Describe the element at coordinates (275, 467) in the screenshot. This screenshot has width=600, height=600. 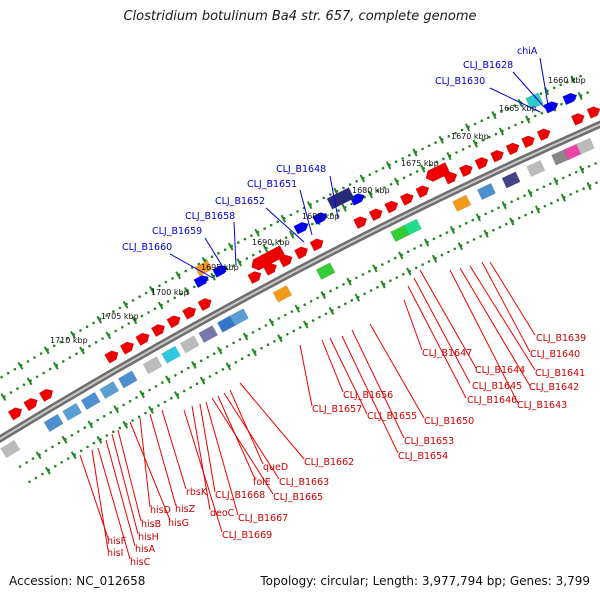
I see `gene-label-queD: queD` at that location.